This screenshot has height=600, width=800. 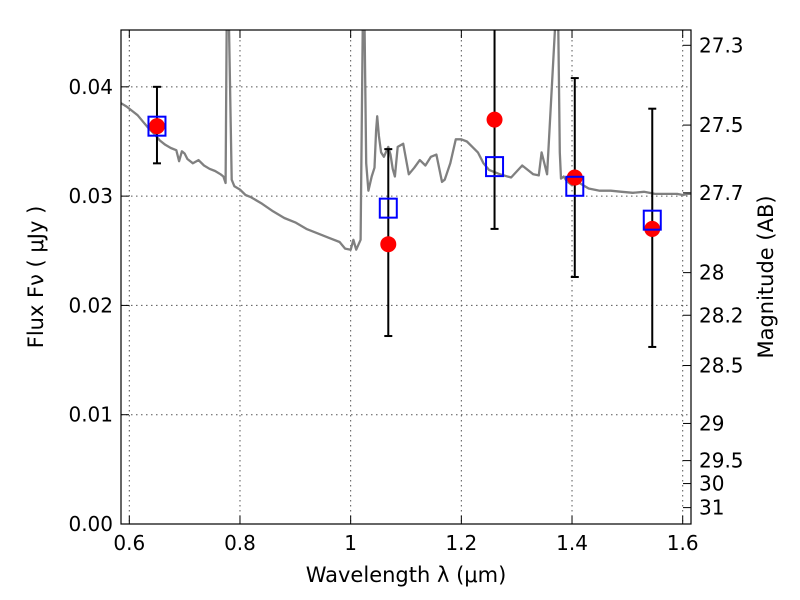 I want to click on y2-tick-label: 27.3, so click(x=721, y=45).